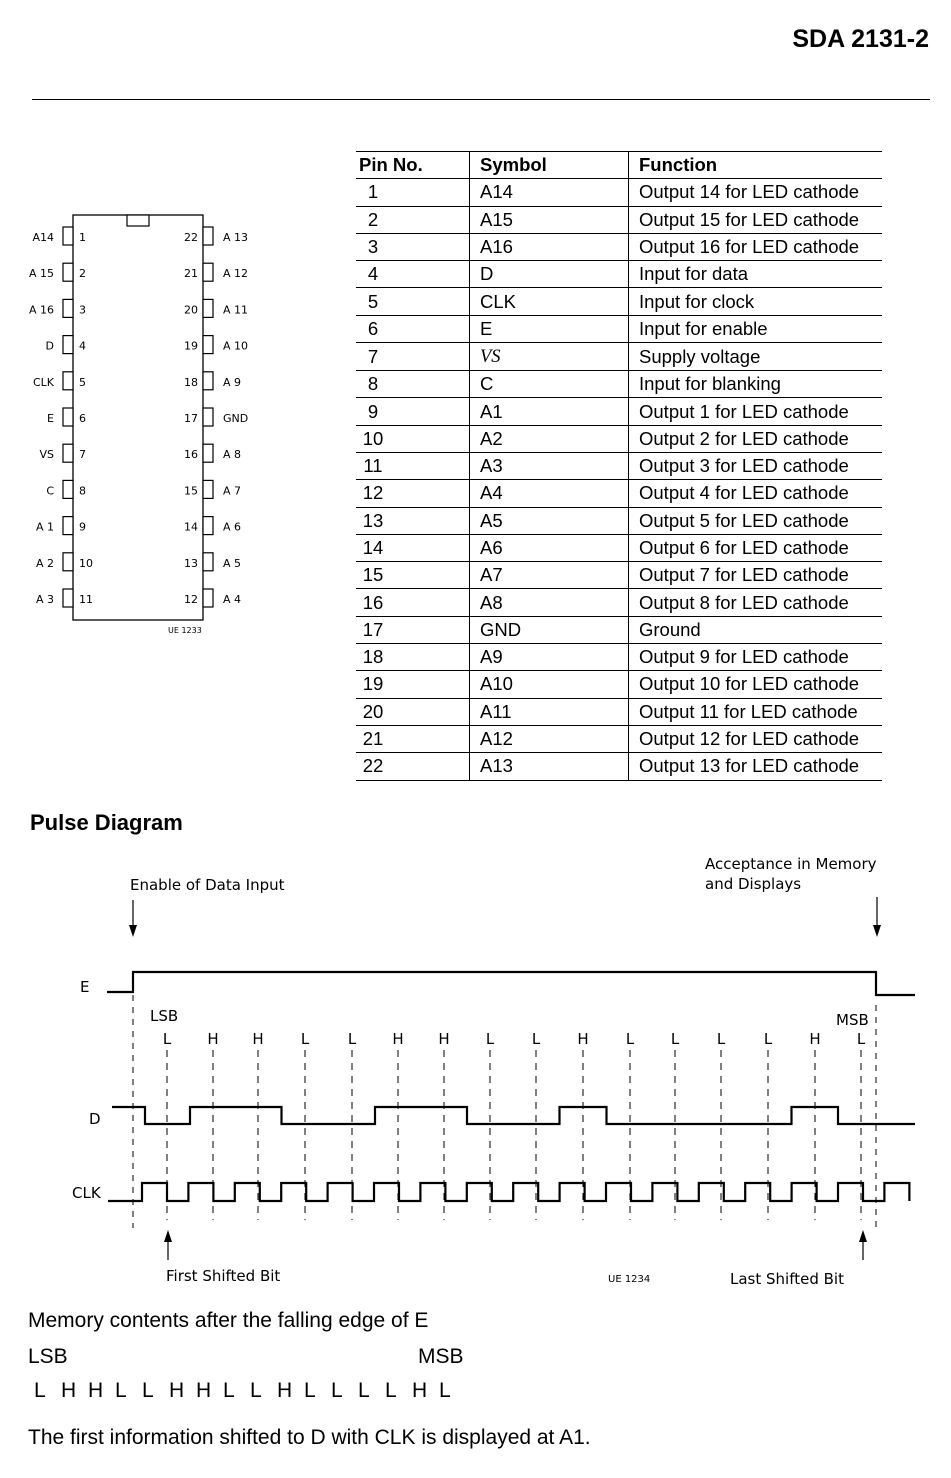 The height and width of the screenshot is (1478, 951). I want to click on table-row: 22 A13 Output 13 for LED cathode, so click(619, 766).